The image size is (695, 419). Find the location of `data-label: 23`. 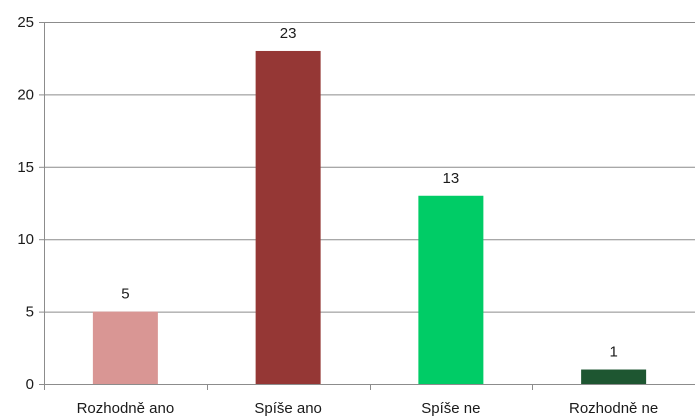

data-label: 23 is located at coordinates (288, 33).